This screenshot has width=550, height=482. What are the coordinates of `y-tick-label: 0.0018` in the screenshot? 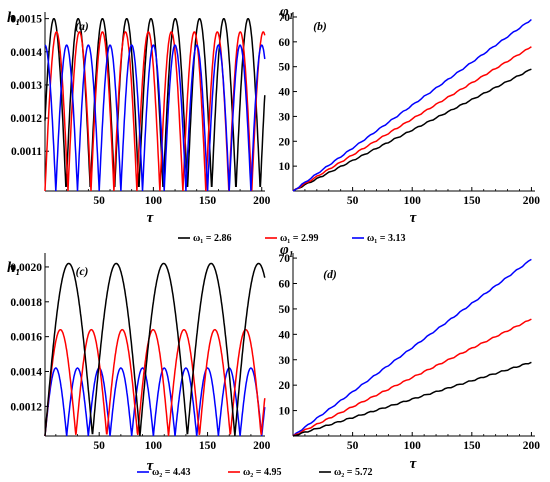 It's located at (26, 303).